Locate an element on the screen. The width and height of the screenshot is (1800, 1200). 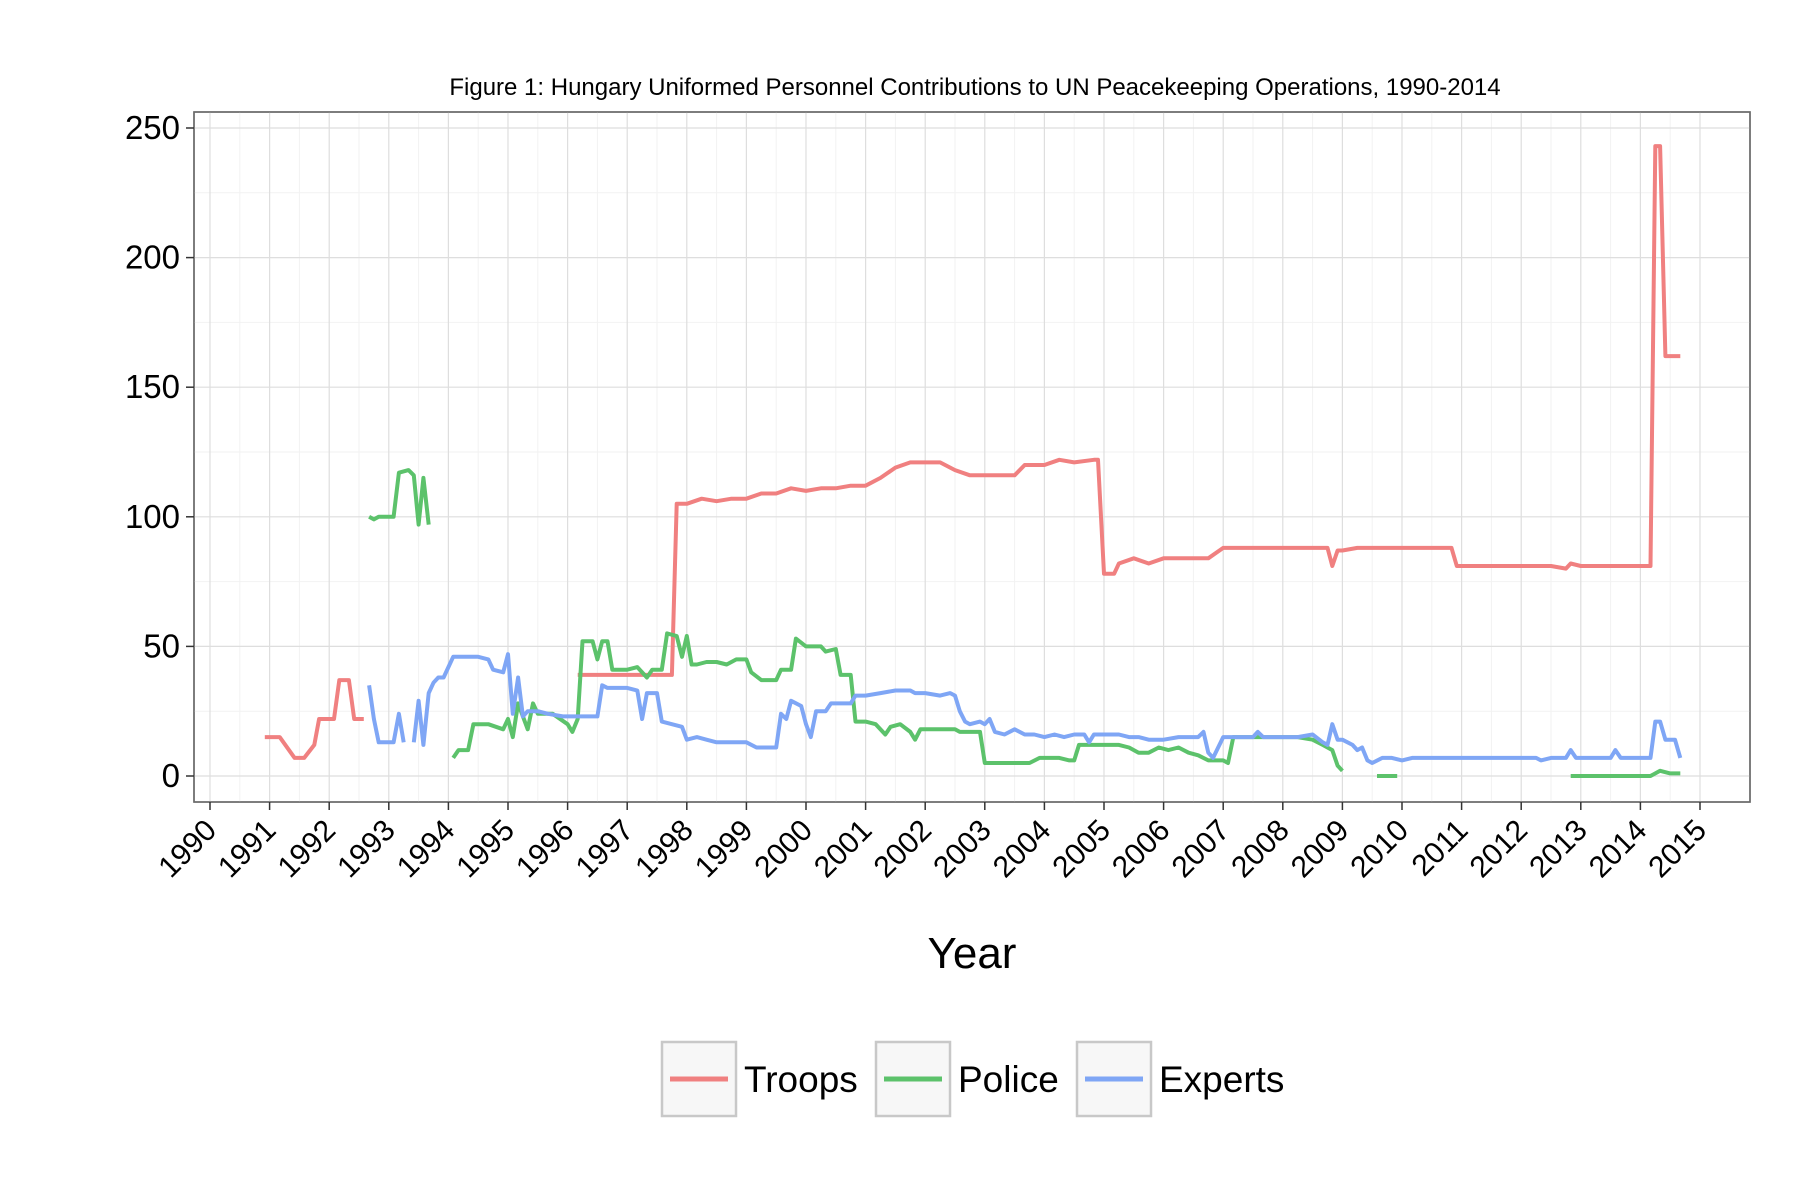
x-tick-label: 2010 is located at coordinates (1379, 849).